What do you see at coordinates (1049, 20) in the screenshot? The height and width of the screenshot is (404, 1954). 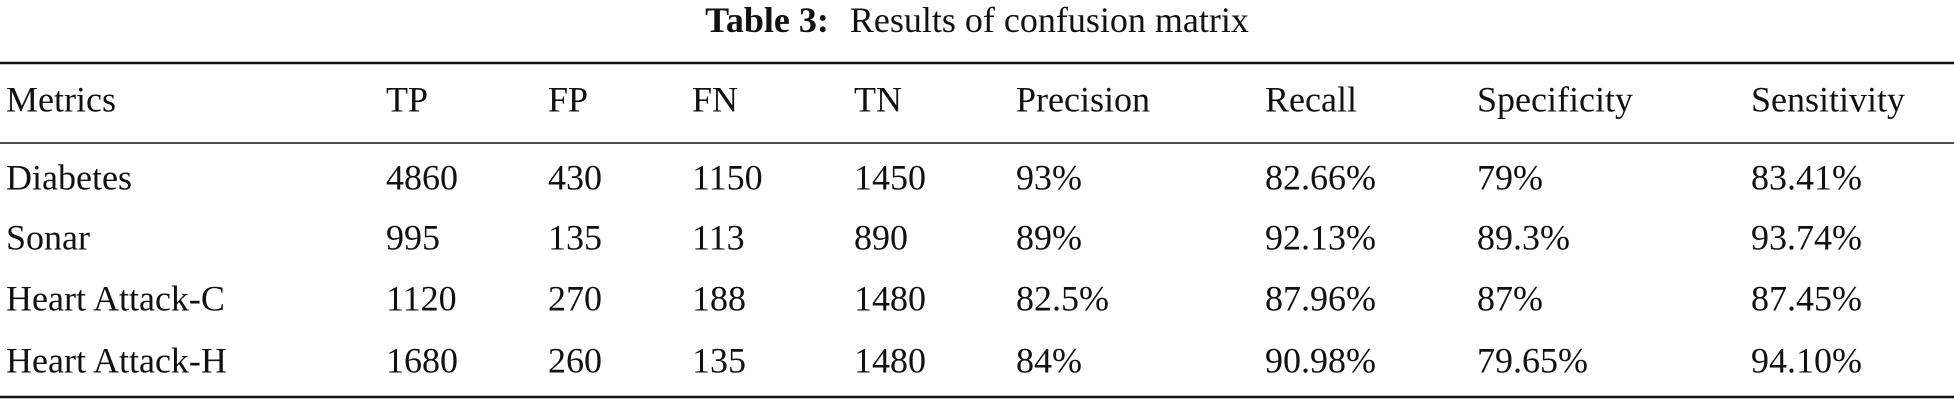 I see `caption-text: Results of confusion matrix` at bounding box center [1049, 20].